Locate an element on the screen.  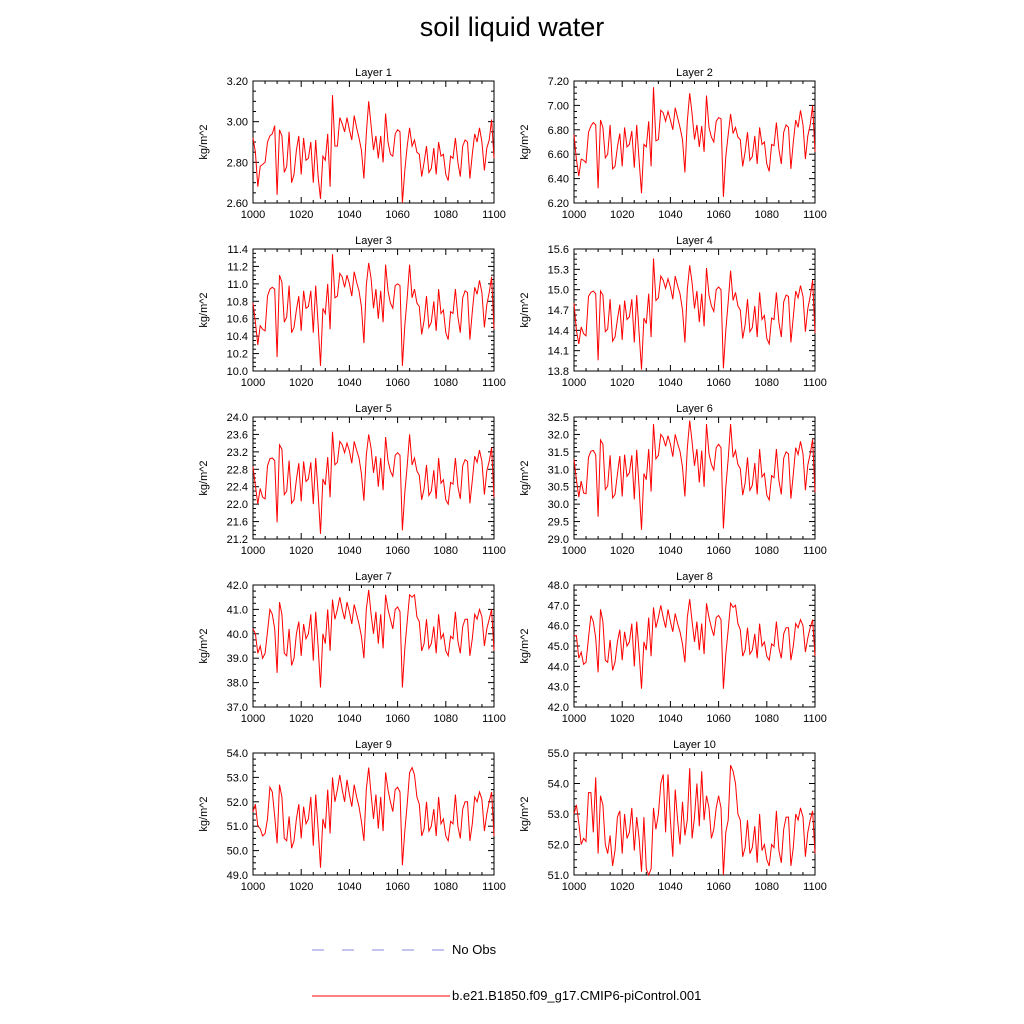
y-tick-label: 30.5 is located at coordinates (558, 488).